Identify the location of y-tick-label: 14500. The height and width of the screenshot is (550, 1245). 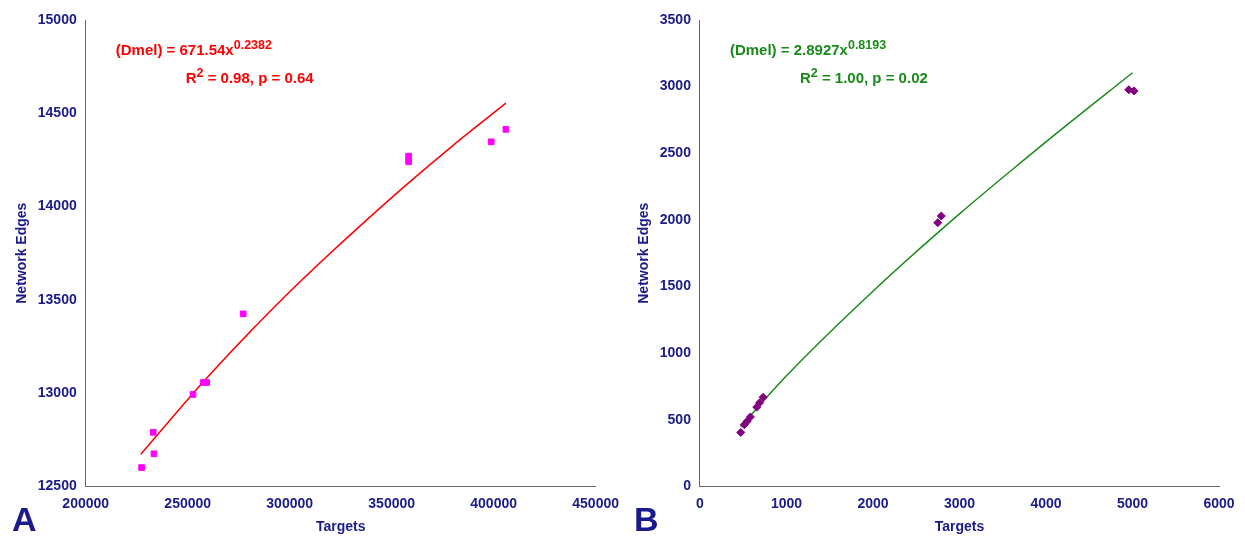
(57, 112).